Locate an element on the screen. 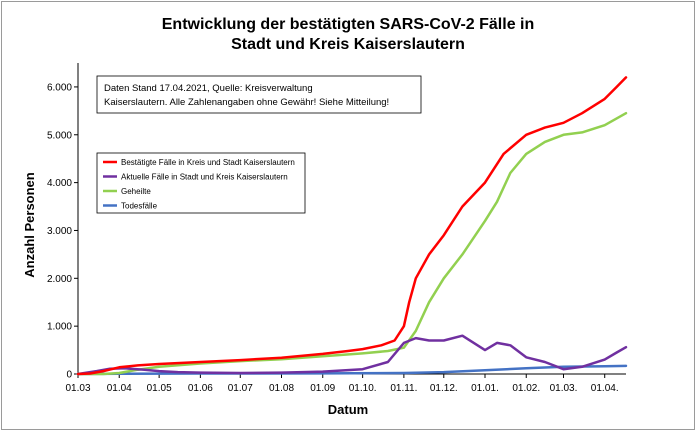 The width and height of the screenshot is (696, 431). x-tick-label: 01.03. is located at coordinates (564, 388).